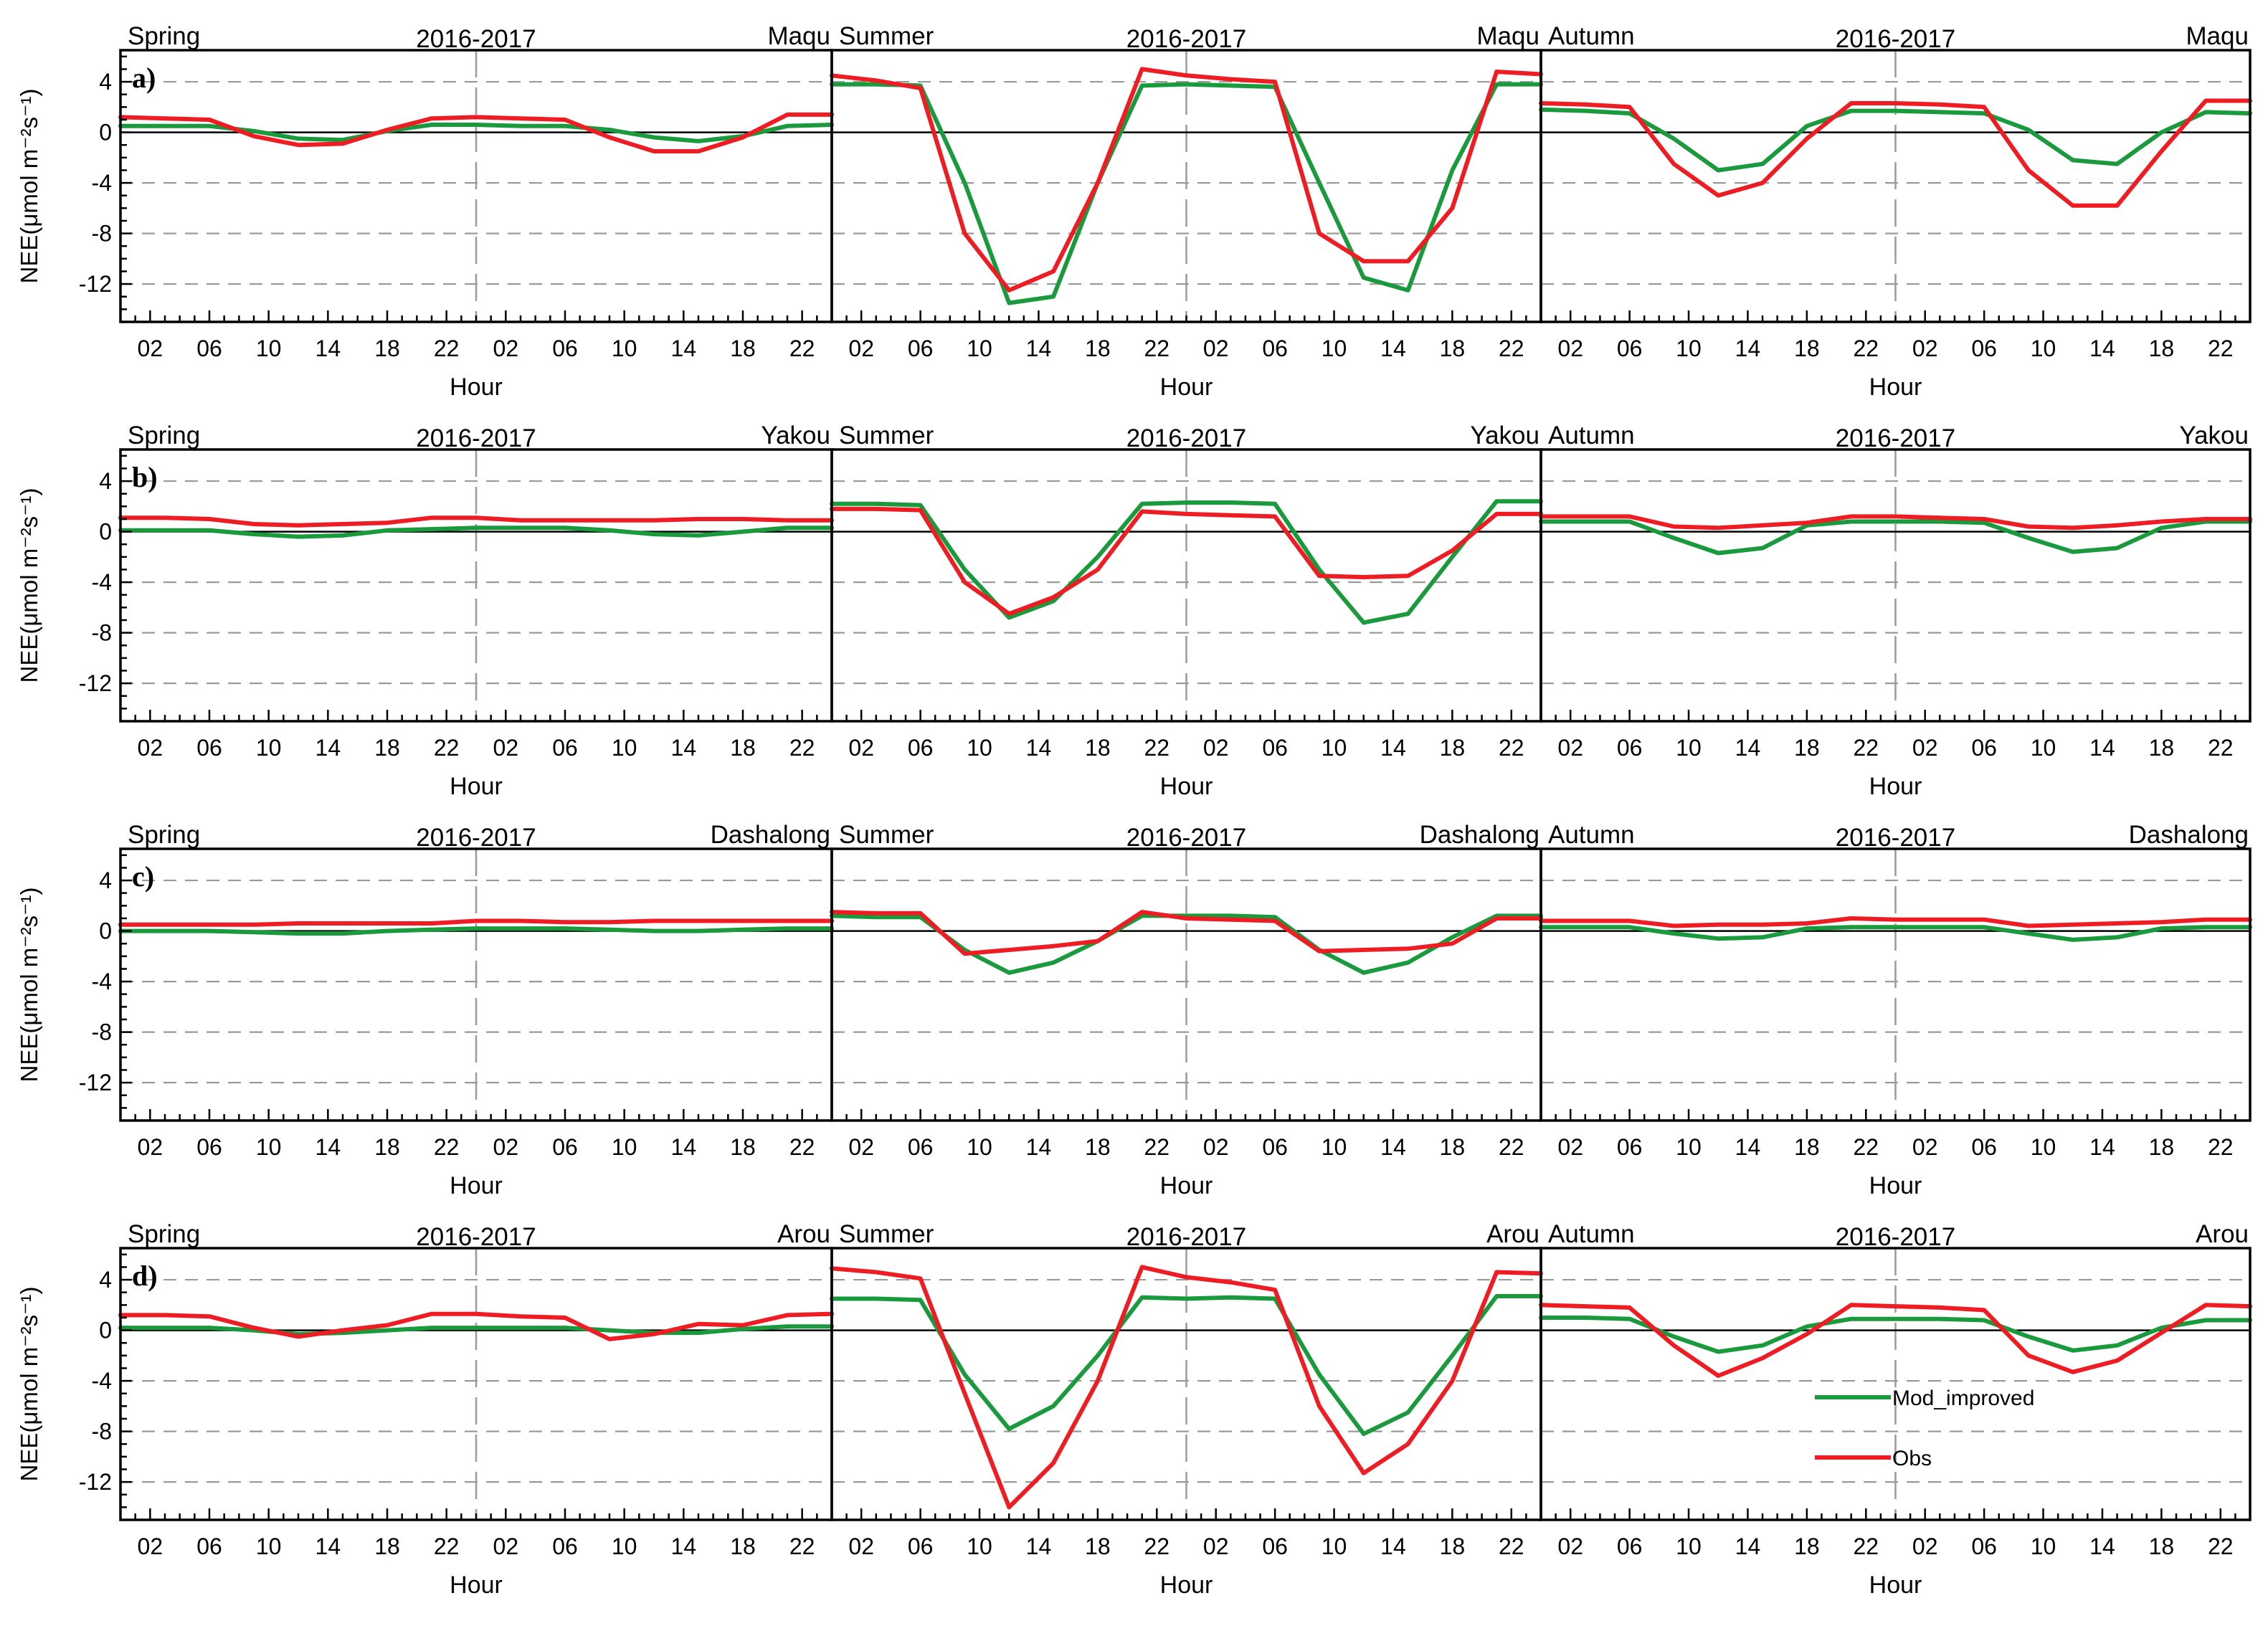 This screenshot has width=2268, height=1636. I want to click on season-label: Summer, so click(887, 1234).